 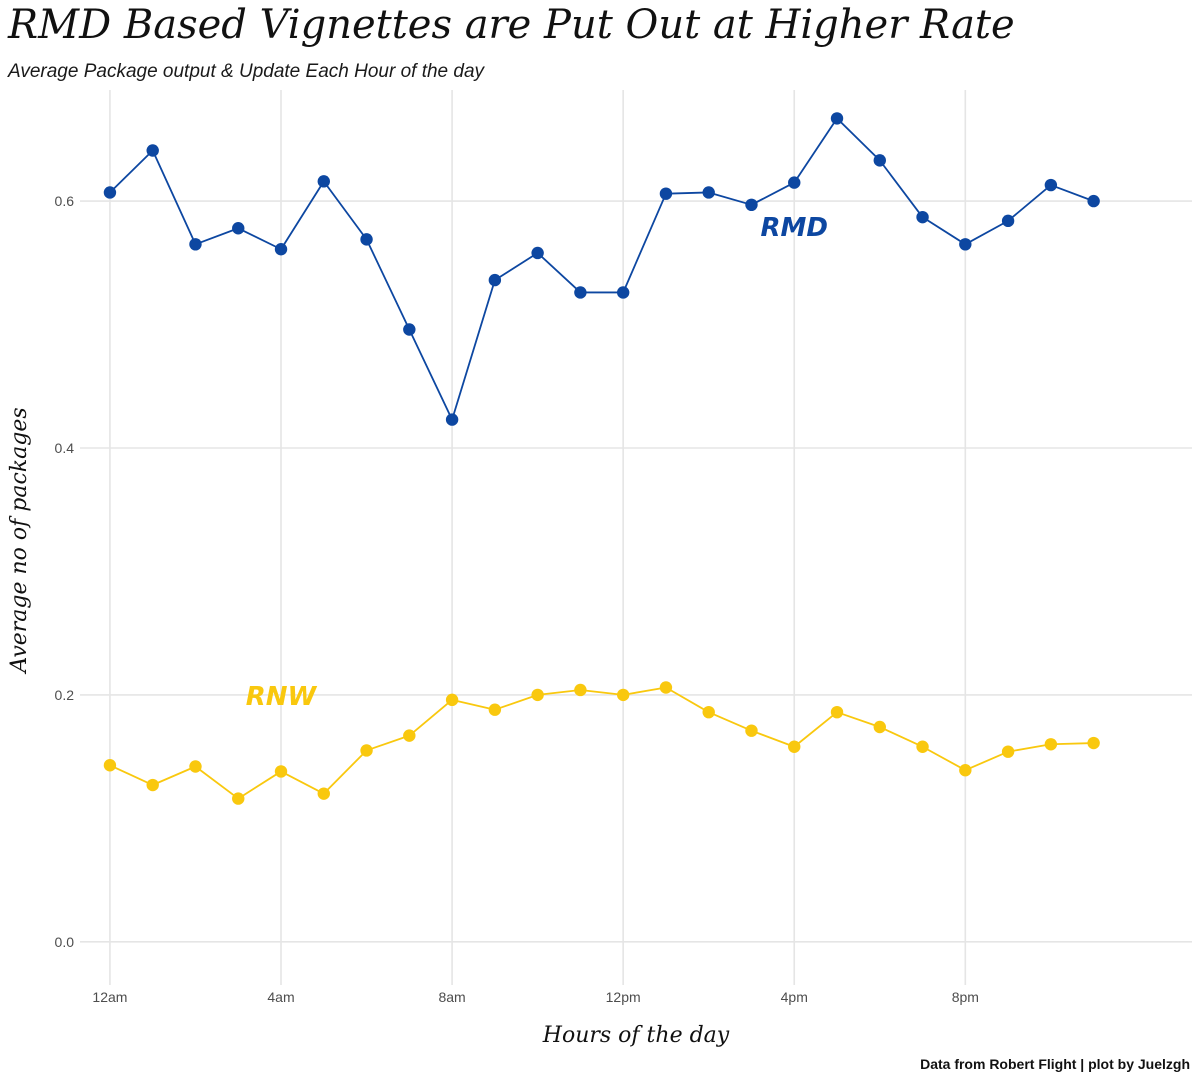 I want to click on y-tick-label: 0.2, so click(x=65, y=695).